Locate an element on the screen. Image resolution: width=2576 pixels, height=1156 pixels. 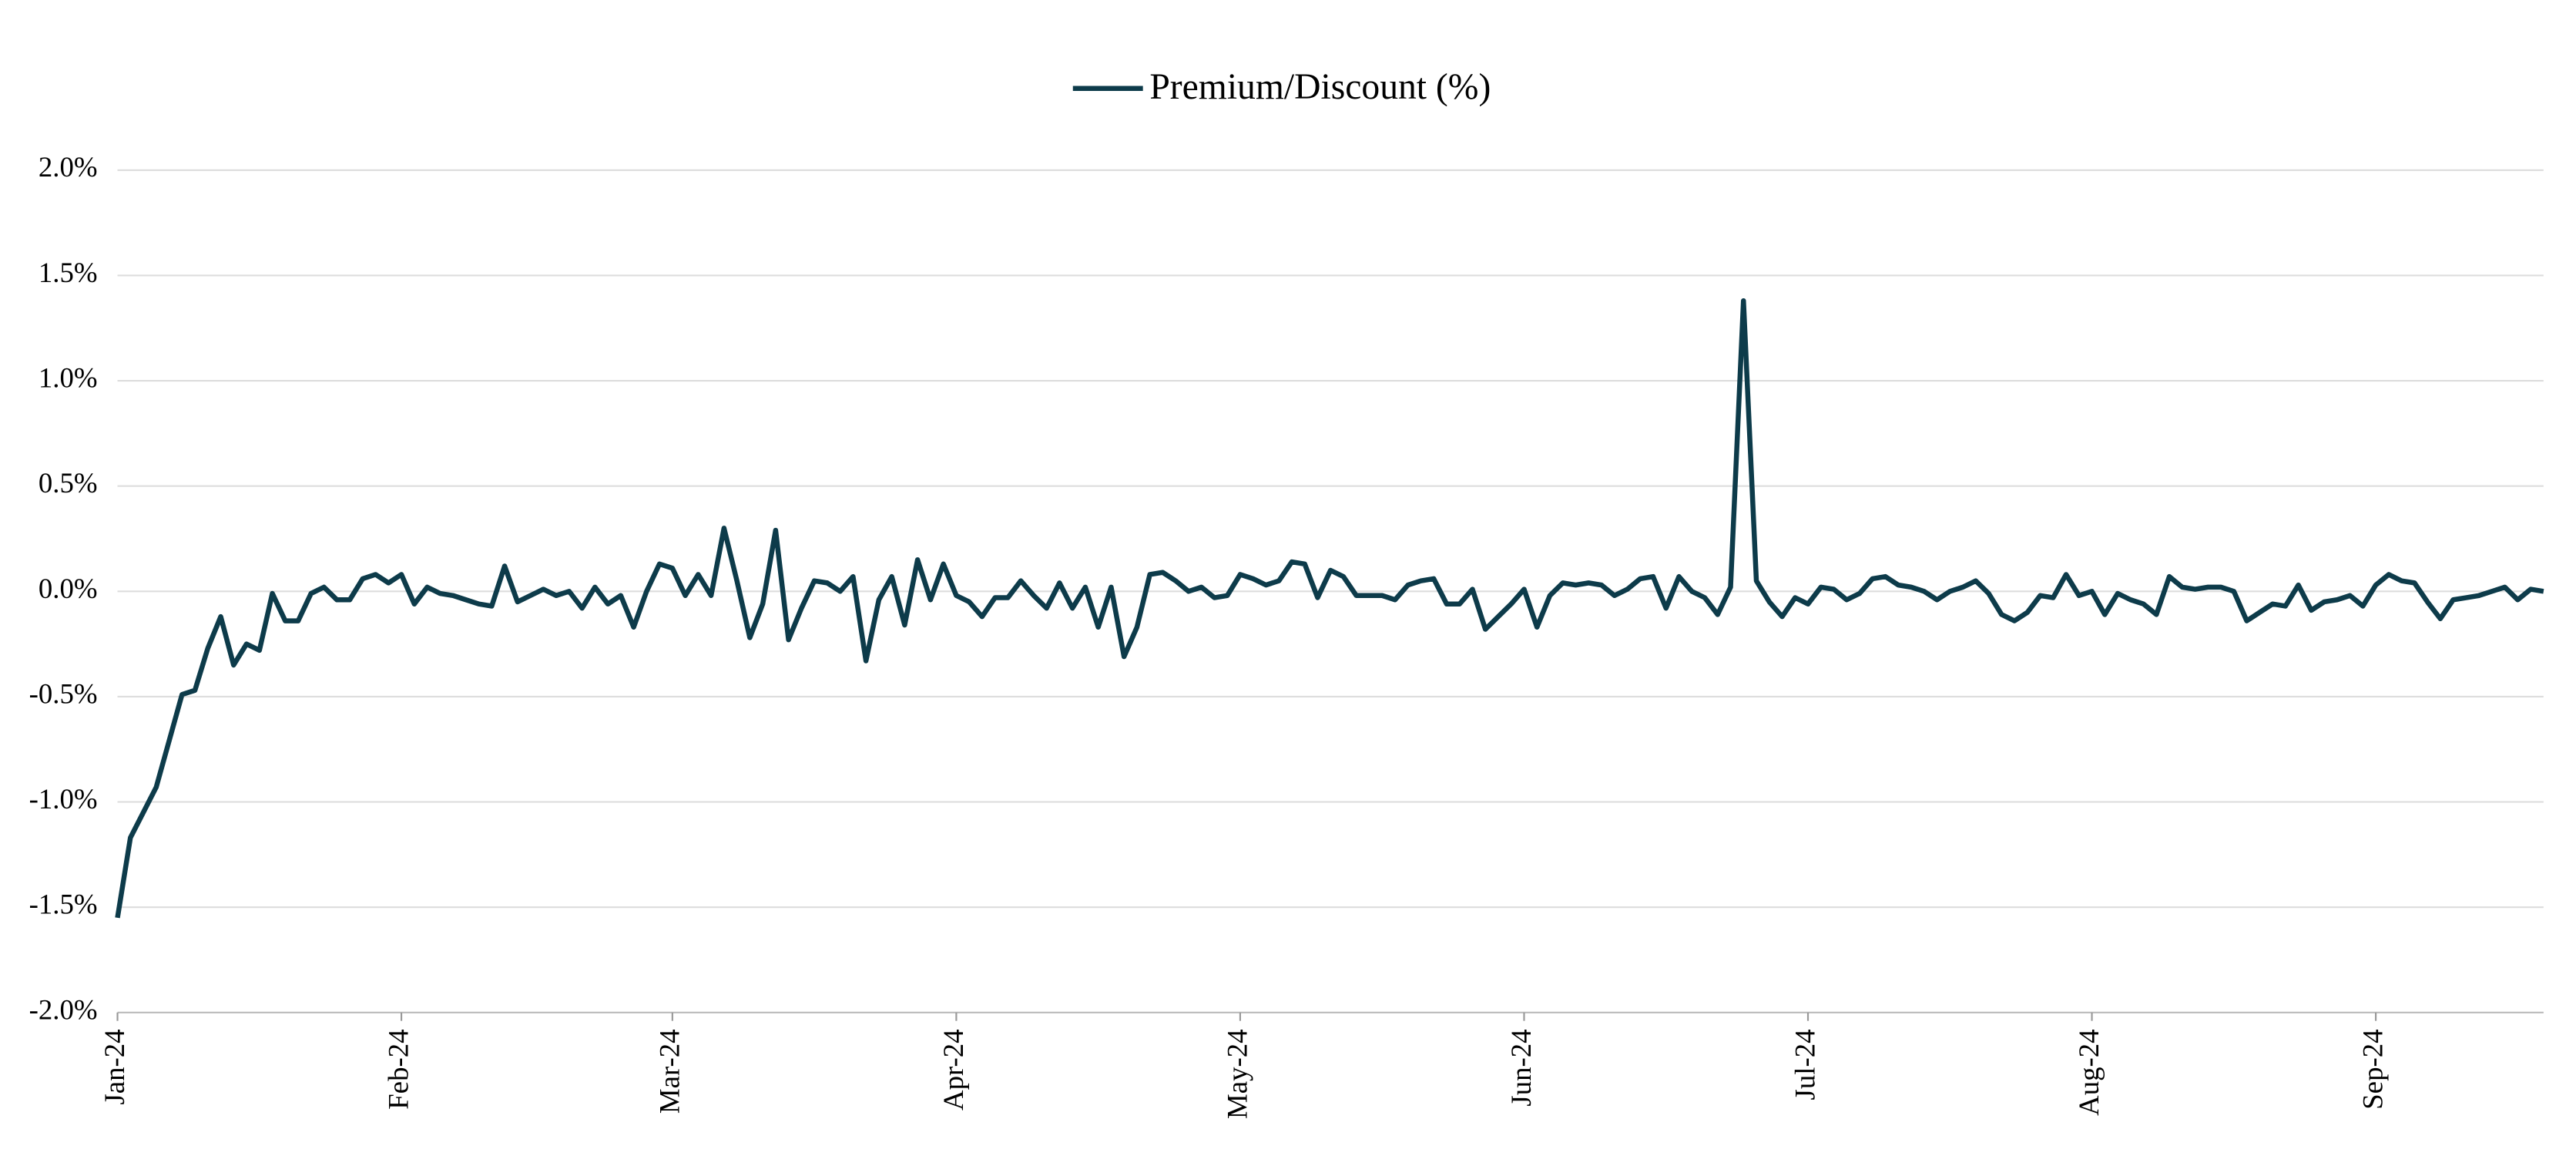
x-tick-label: Sep-24 is located at coordinates (2373, 1069).